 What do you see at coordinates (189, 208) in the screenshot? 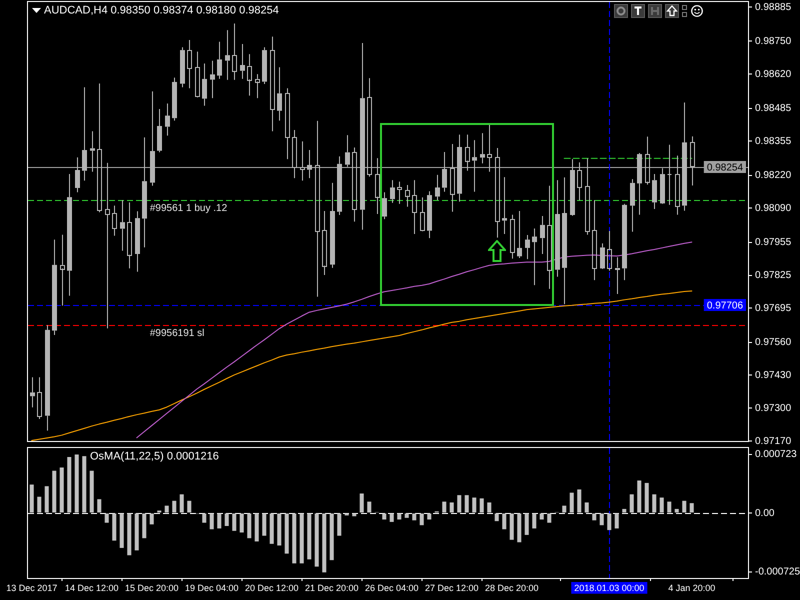
I see `ref-line-label: #99561 1 buy .12` at bounding box center [189, 208].